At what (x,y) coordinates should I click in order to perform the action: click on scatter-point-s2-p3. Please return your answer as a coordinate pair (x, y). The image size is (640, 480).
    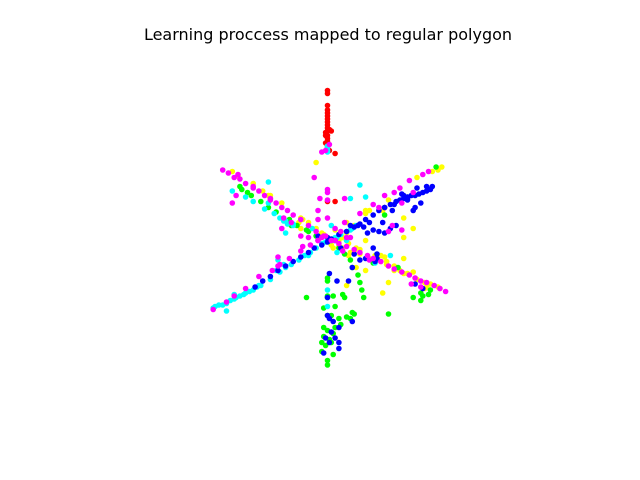
    Looking at the image, I should click on (333, 354).